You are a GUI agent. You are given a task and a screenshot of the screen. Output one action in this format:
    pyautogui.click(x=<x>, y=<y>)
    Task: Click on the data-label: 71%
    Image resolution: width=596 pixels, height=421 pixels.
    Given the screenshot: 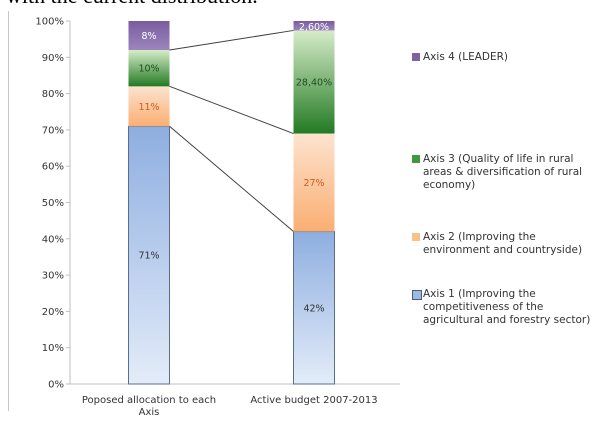 What is the action you would take?
    pyautogui.click(x=148, y=256)
    